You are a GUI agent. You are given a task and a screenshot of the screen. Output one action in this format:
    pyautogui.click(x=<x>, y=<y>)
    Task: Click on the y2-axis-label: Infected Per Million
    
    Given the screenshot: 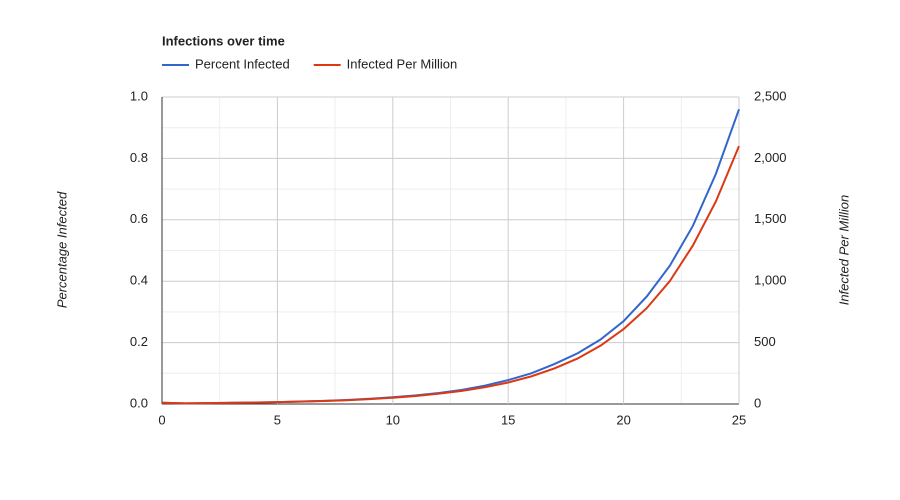 What is the action you would take?
    pyautogui.click(x=843, y=250)
    